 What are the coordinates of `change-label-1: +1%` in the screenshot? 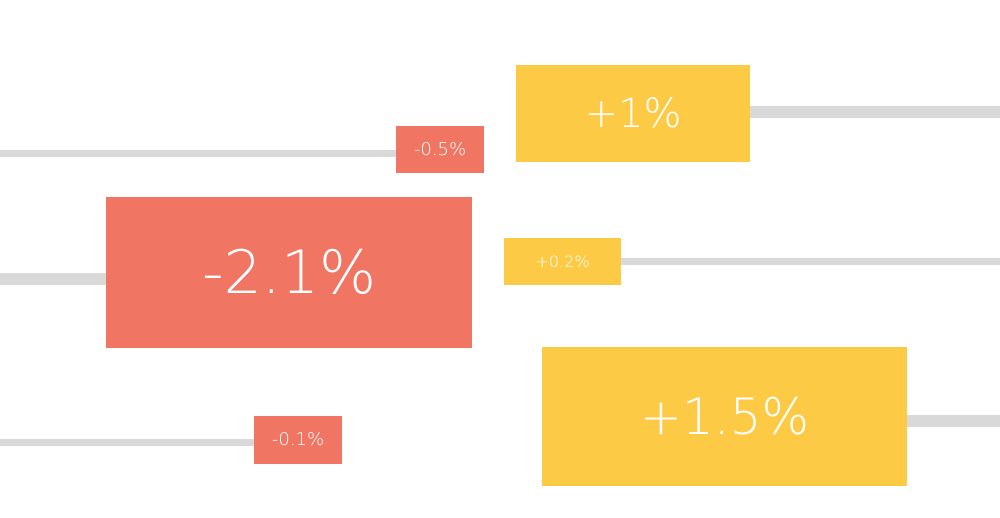 It's located at (633, 113).